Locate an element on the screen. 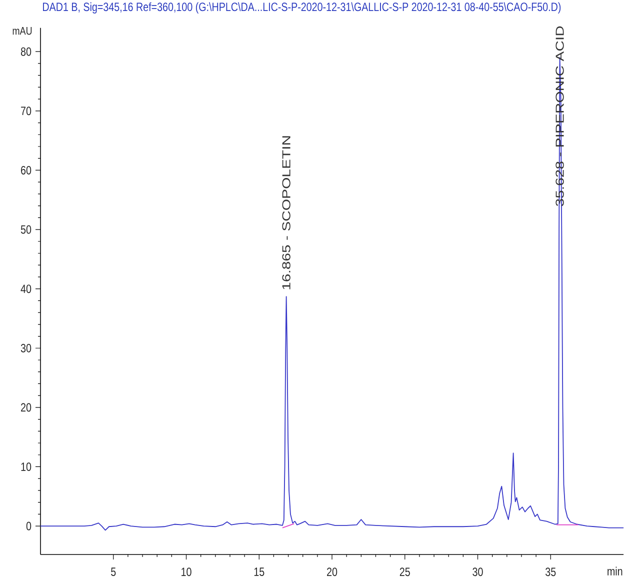 This screenshot has height=577, width=624. y-tick-label: 0 is located at coordinates (29, 526).